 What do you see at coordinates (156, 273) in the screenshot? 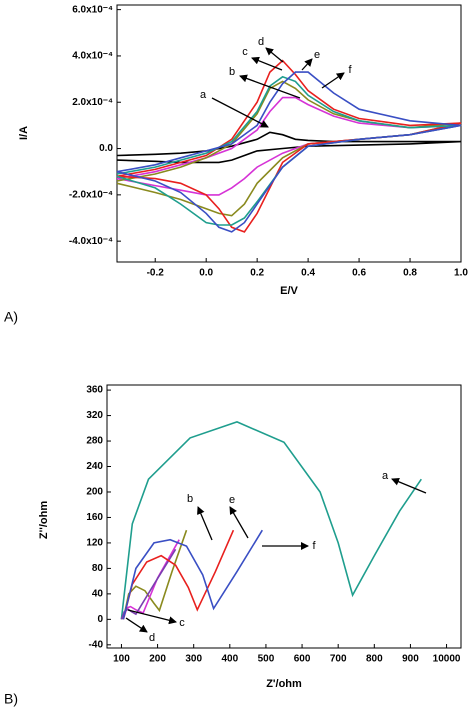
I see `x-tick-label: -0.2` at bounding box center [156, 273].